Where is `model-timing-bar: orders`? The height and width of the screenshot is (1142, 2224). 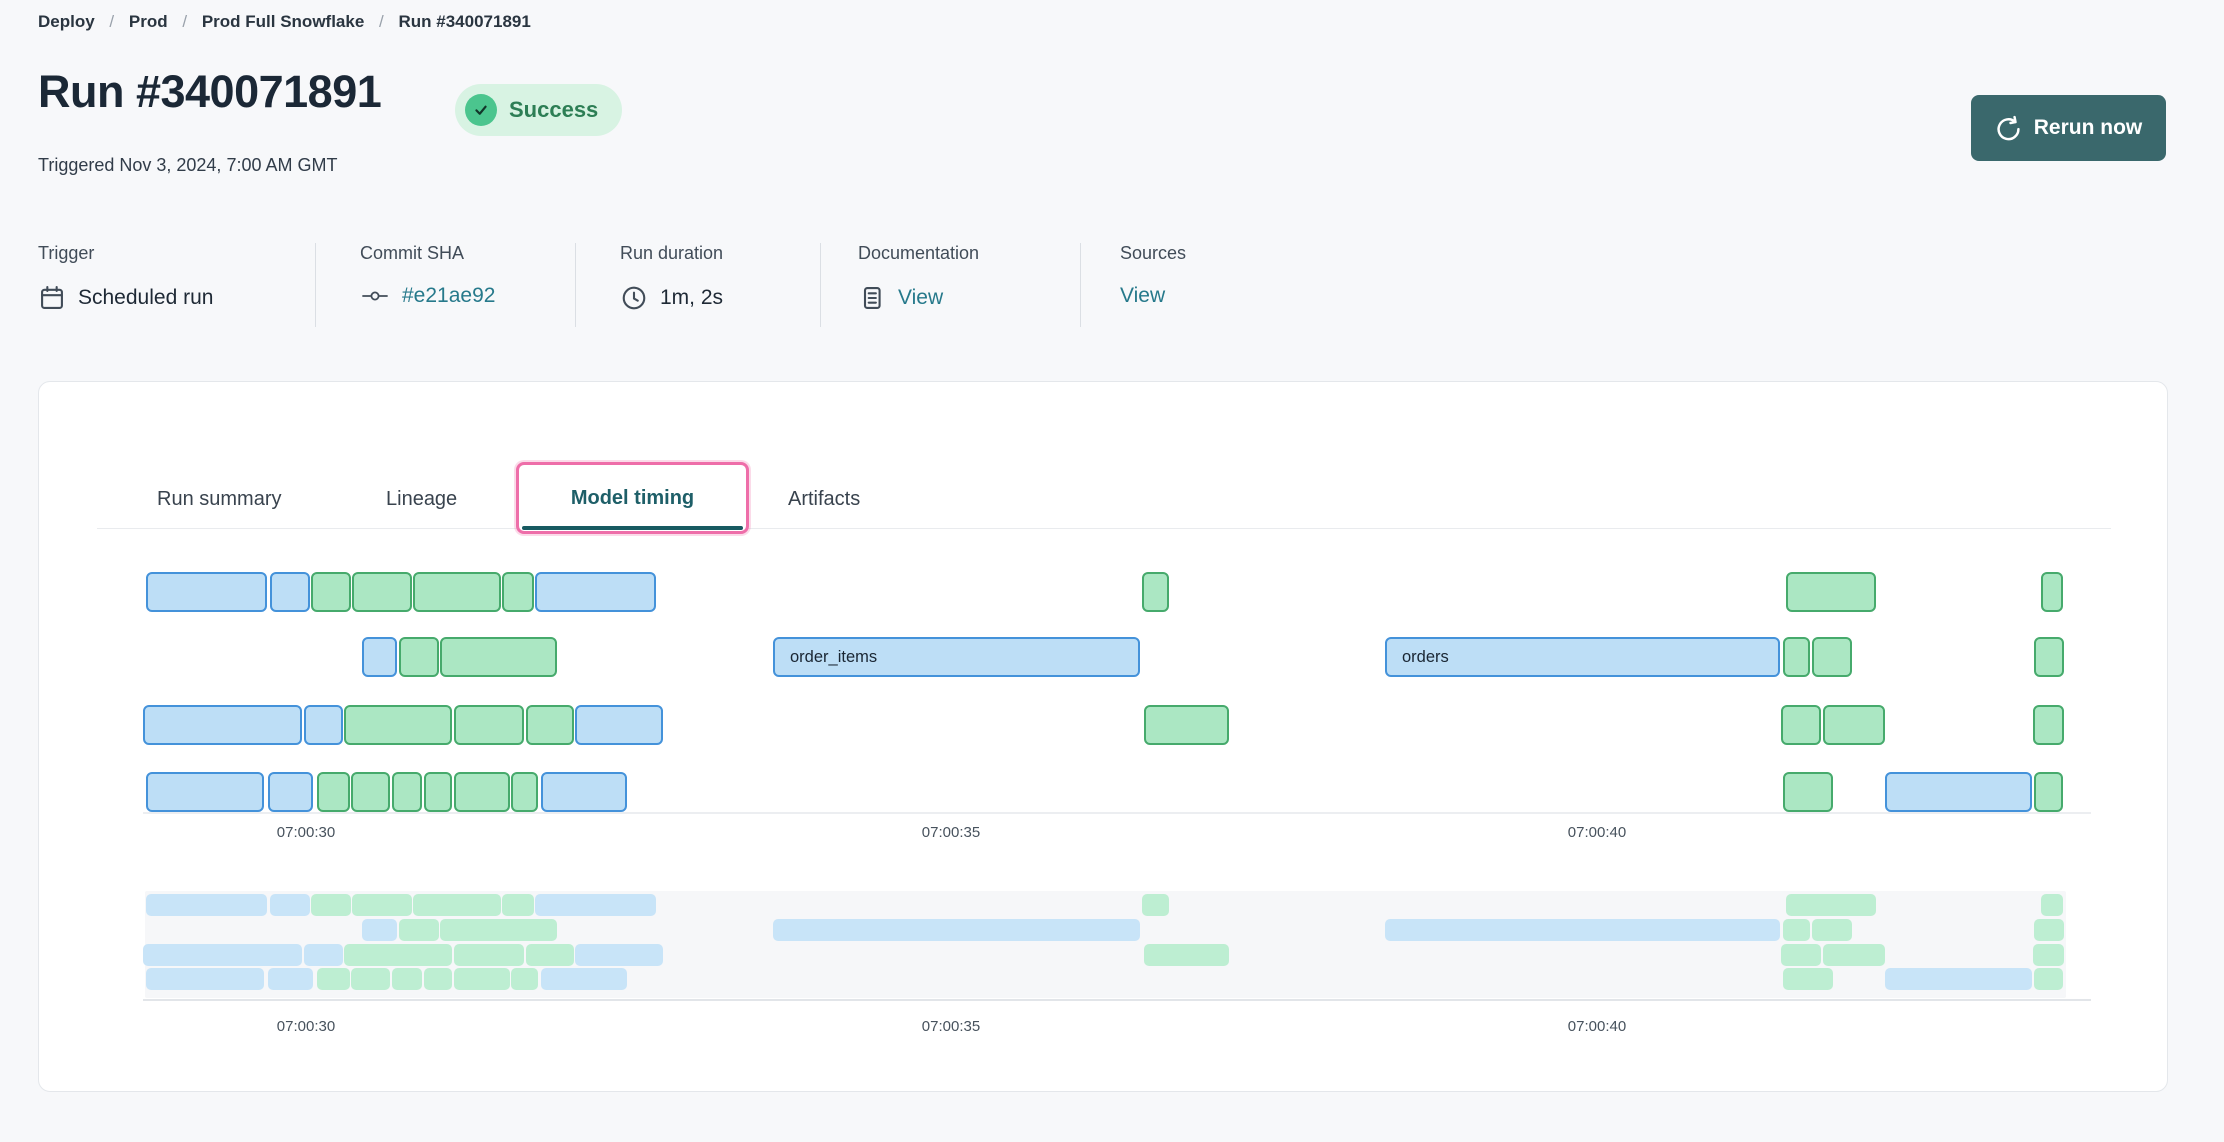 model-timing-bar: orders is located at coordinates (1582, 657).